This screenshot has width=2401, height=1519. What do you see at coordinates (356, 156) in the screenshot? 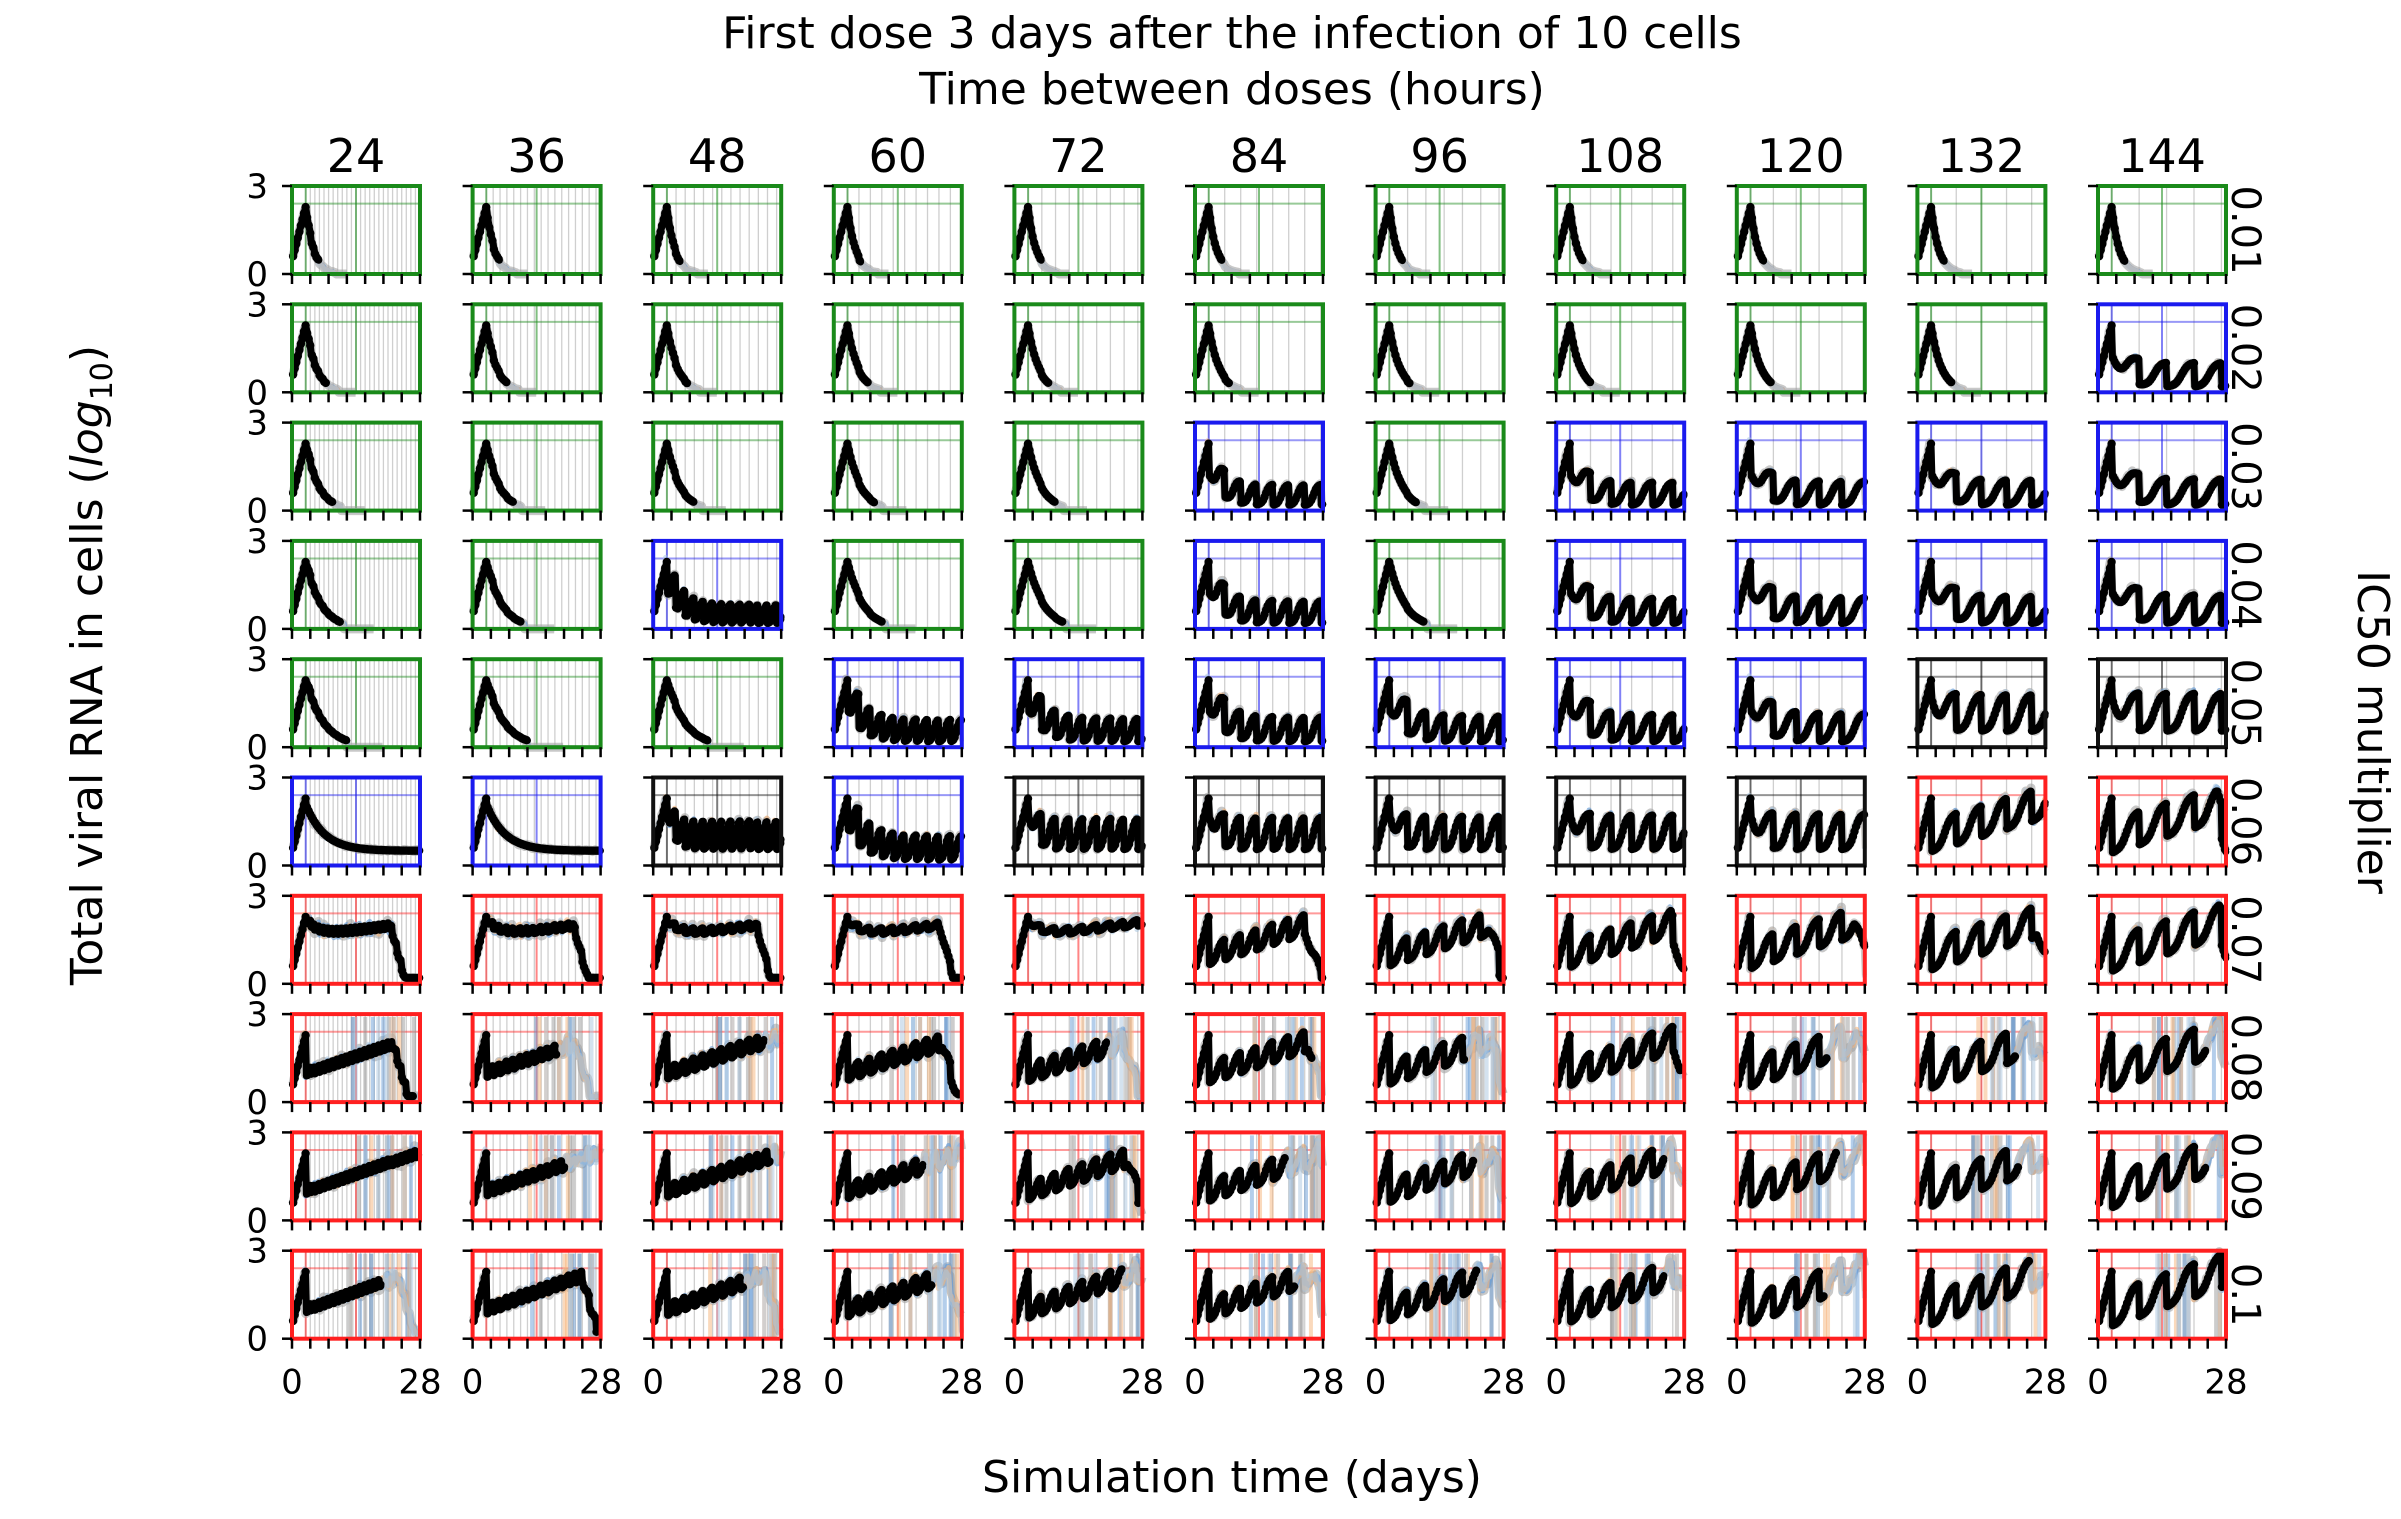
I see `column-label-24: 24` at bounding box center [356, 156].